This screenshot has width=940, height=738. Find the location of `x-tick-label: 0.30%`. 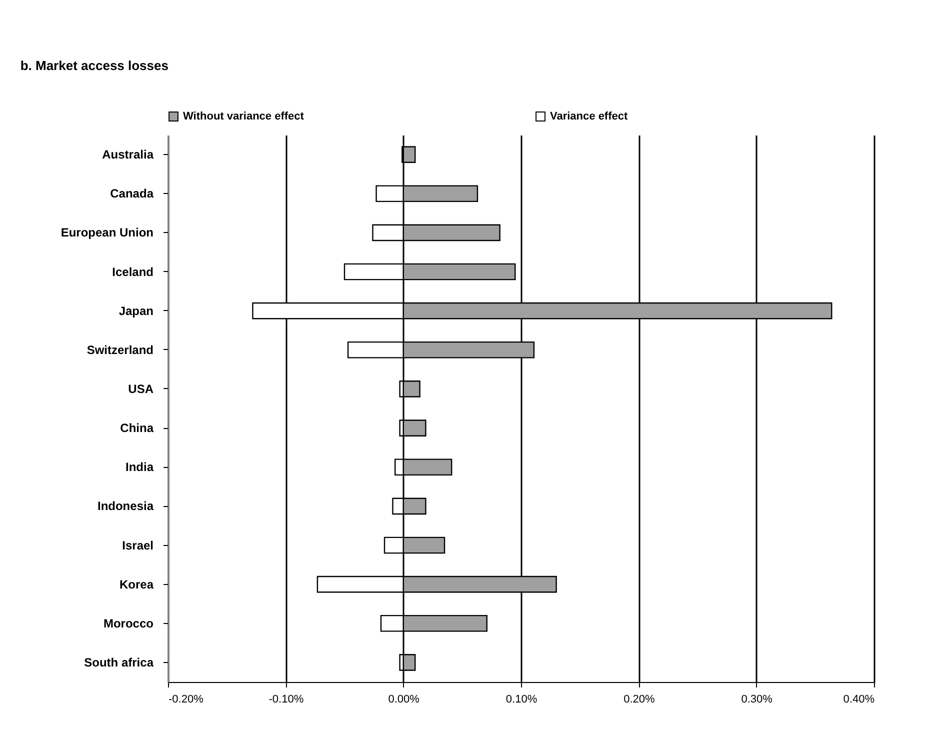

x-tick-label: 0.30% is located at coordinates (757, 700).